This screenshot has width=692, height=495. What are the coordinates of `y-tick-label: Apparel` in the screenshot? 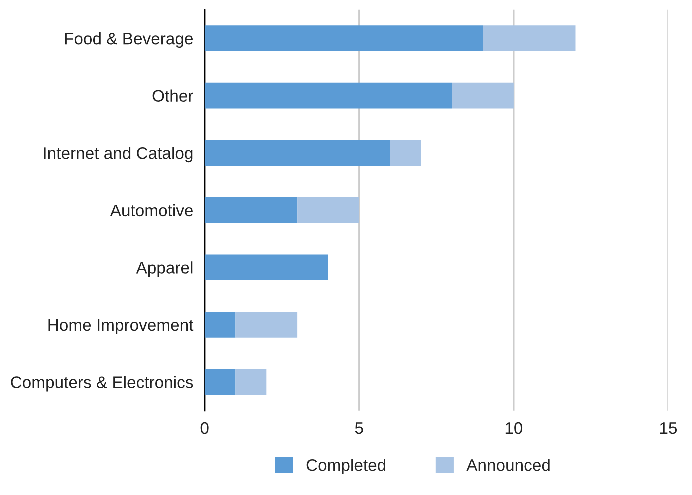 It's located at (164, 270).